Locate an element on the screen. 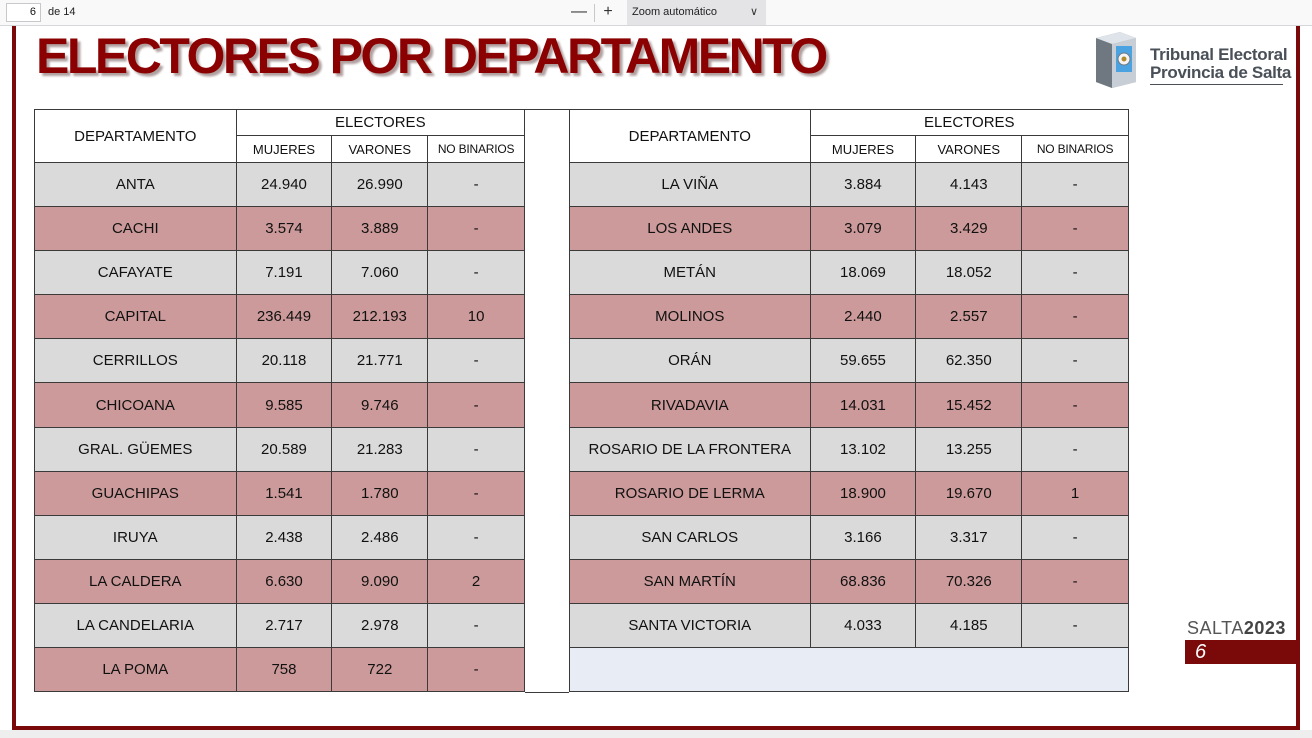 This screenshot has height=738, width=1312. cell-varones: 62.350 is located at coordinates (969, 361).